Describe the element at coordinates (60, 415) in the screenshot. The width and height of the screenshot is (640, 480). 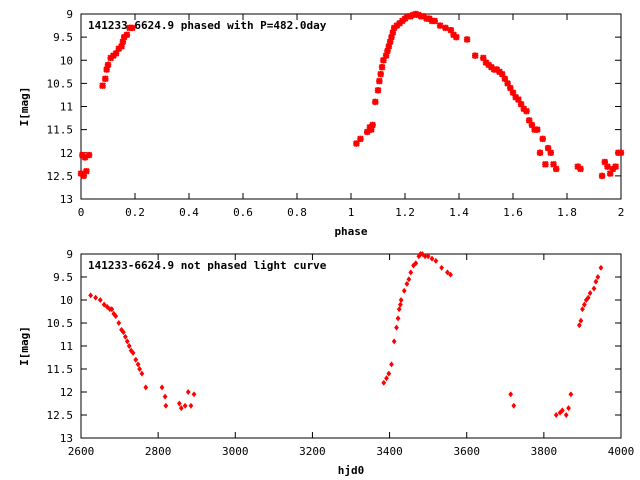
I see `y-tick-label: 12.5` at that location.